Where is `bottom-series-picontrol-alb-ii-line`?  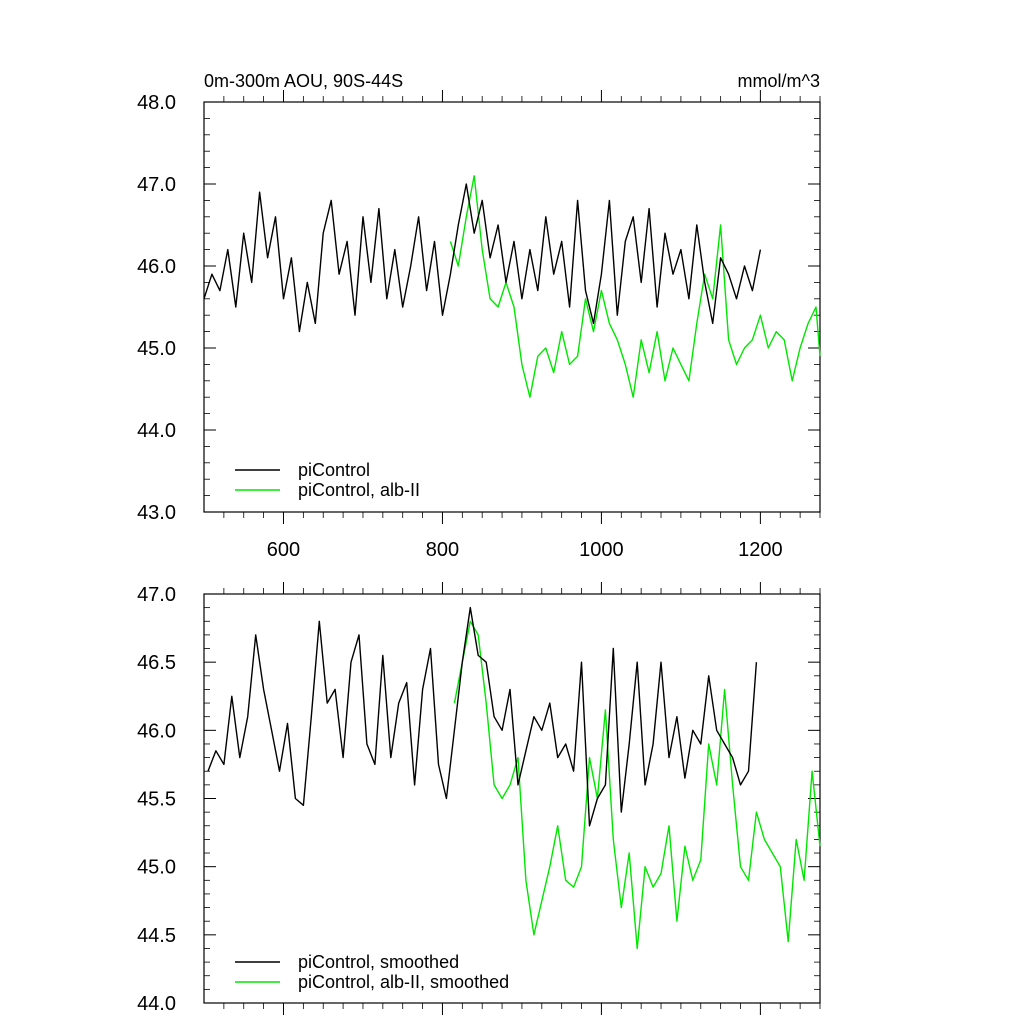
bottom-series-picontrol-alb-ii-line is located at coordinates (637, 785).